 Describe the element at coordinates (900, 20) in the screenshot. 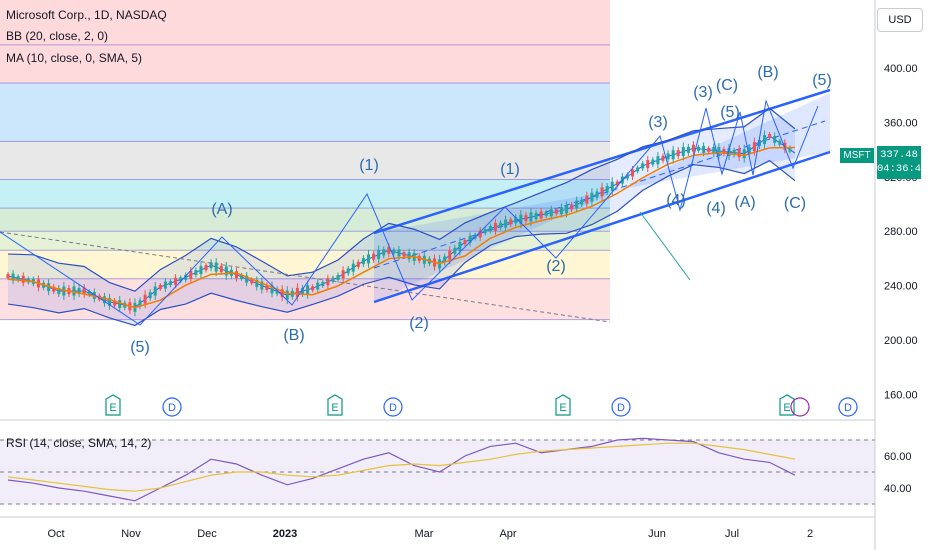

I see `currency-button: USD` at that location.